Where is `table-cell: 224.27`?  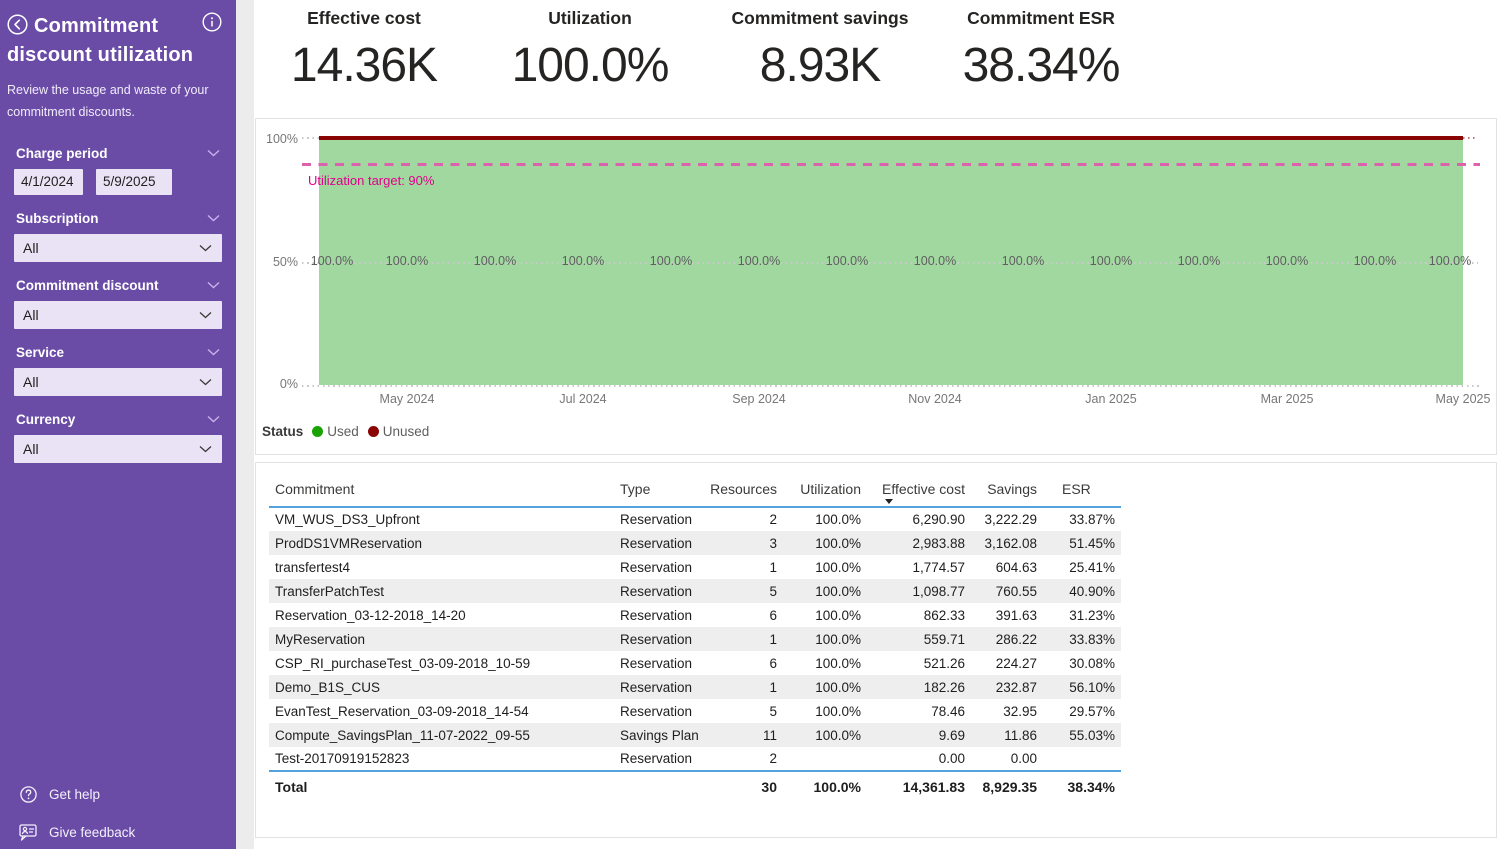 table-cell: 224.27 is located at coordinates (1016, 663).